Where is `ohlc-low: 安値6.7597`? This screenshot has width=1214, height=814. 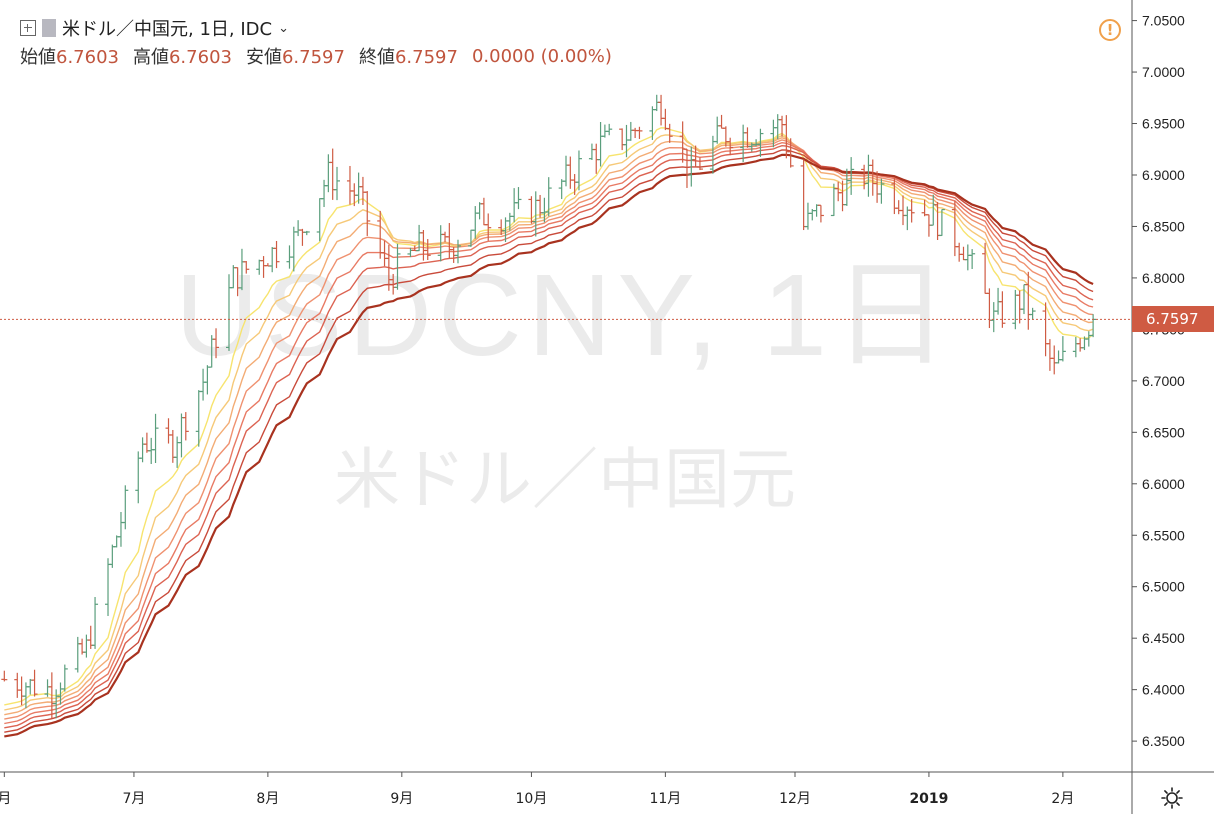 ohlc-low: 安値6.7597 is located at coordinates (295, 57).